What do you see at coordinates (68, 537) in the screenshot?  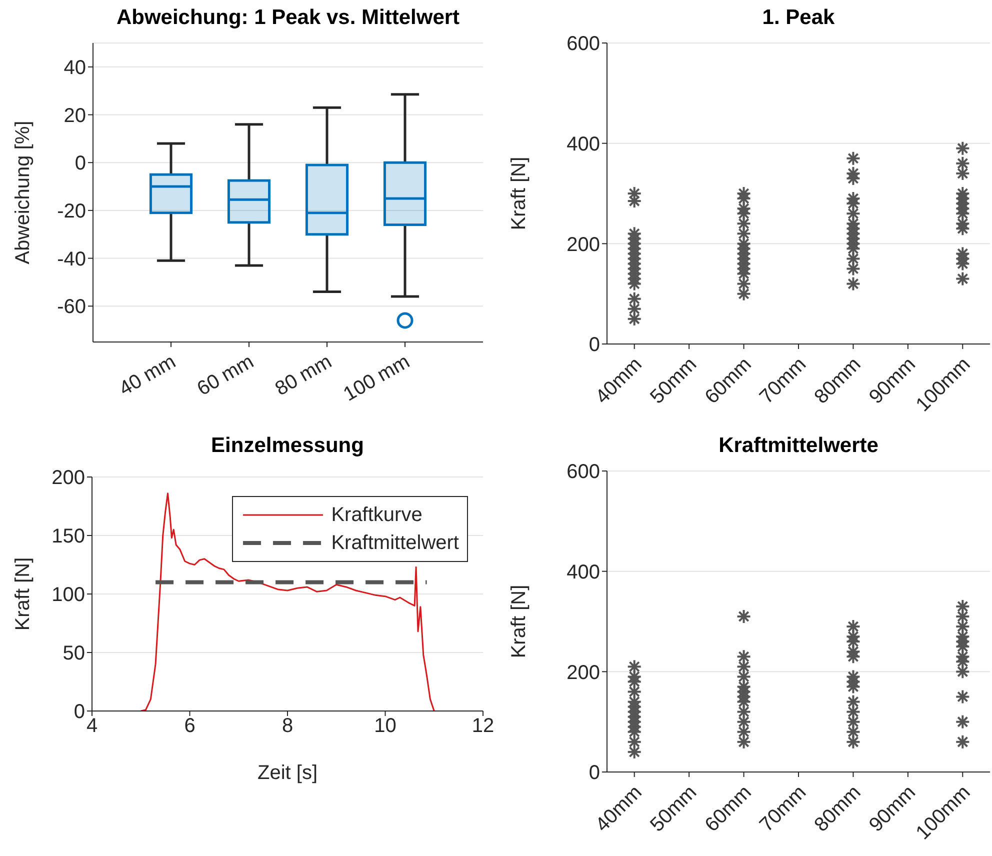 I see `y-tick-label: 150` at bounding box center [68, 537].